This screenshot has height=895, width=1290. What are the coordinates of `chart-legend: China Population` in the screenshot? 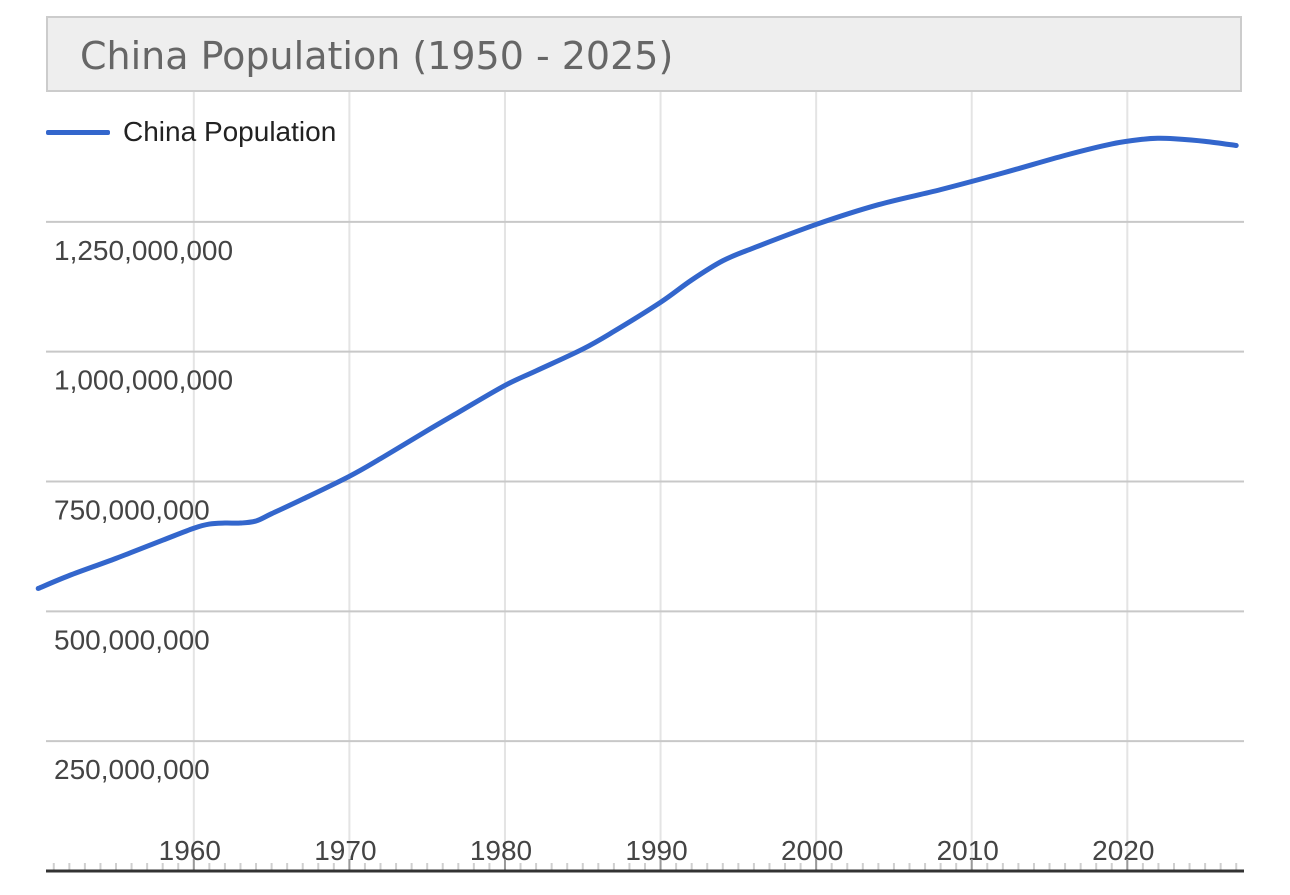 It's located at (191, 132).